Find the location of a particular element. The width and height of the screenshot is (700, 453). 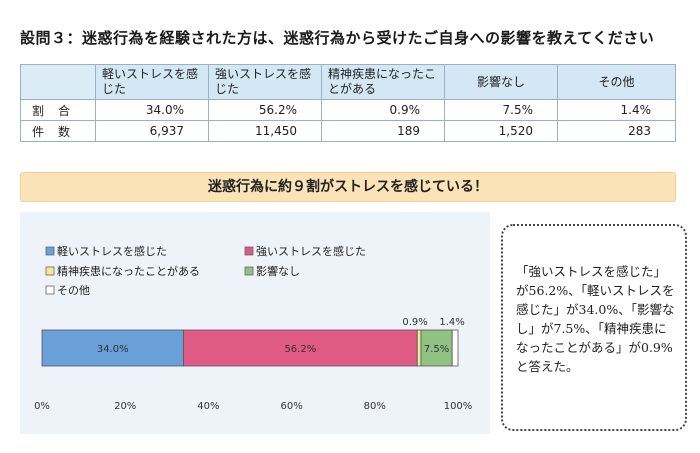

table-row: 件数 6,937 11,450 189 1,520 283 is located at coordinates (348, 131).